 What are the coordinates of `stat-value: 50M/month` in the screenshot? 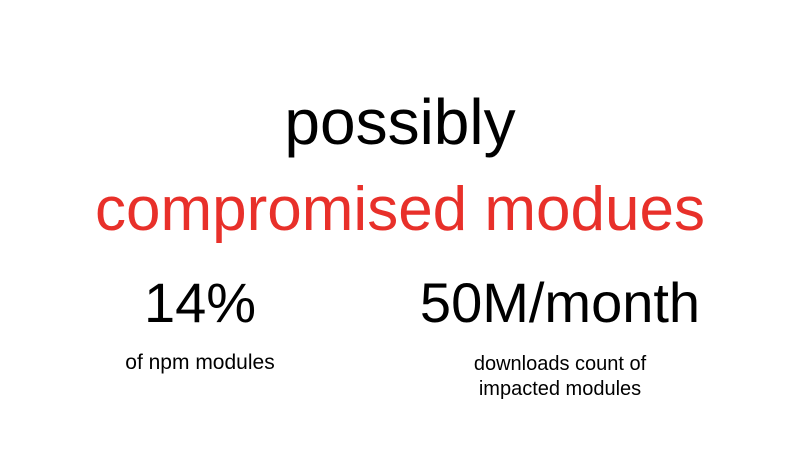 It's located at (560, 302).